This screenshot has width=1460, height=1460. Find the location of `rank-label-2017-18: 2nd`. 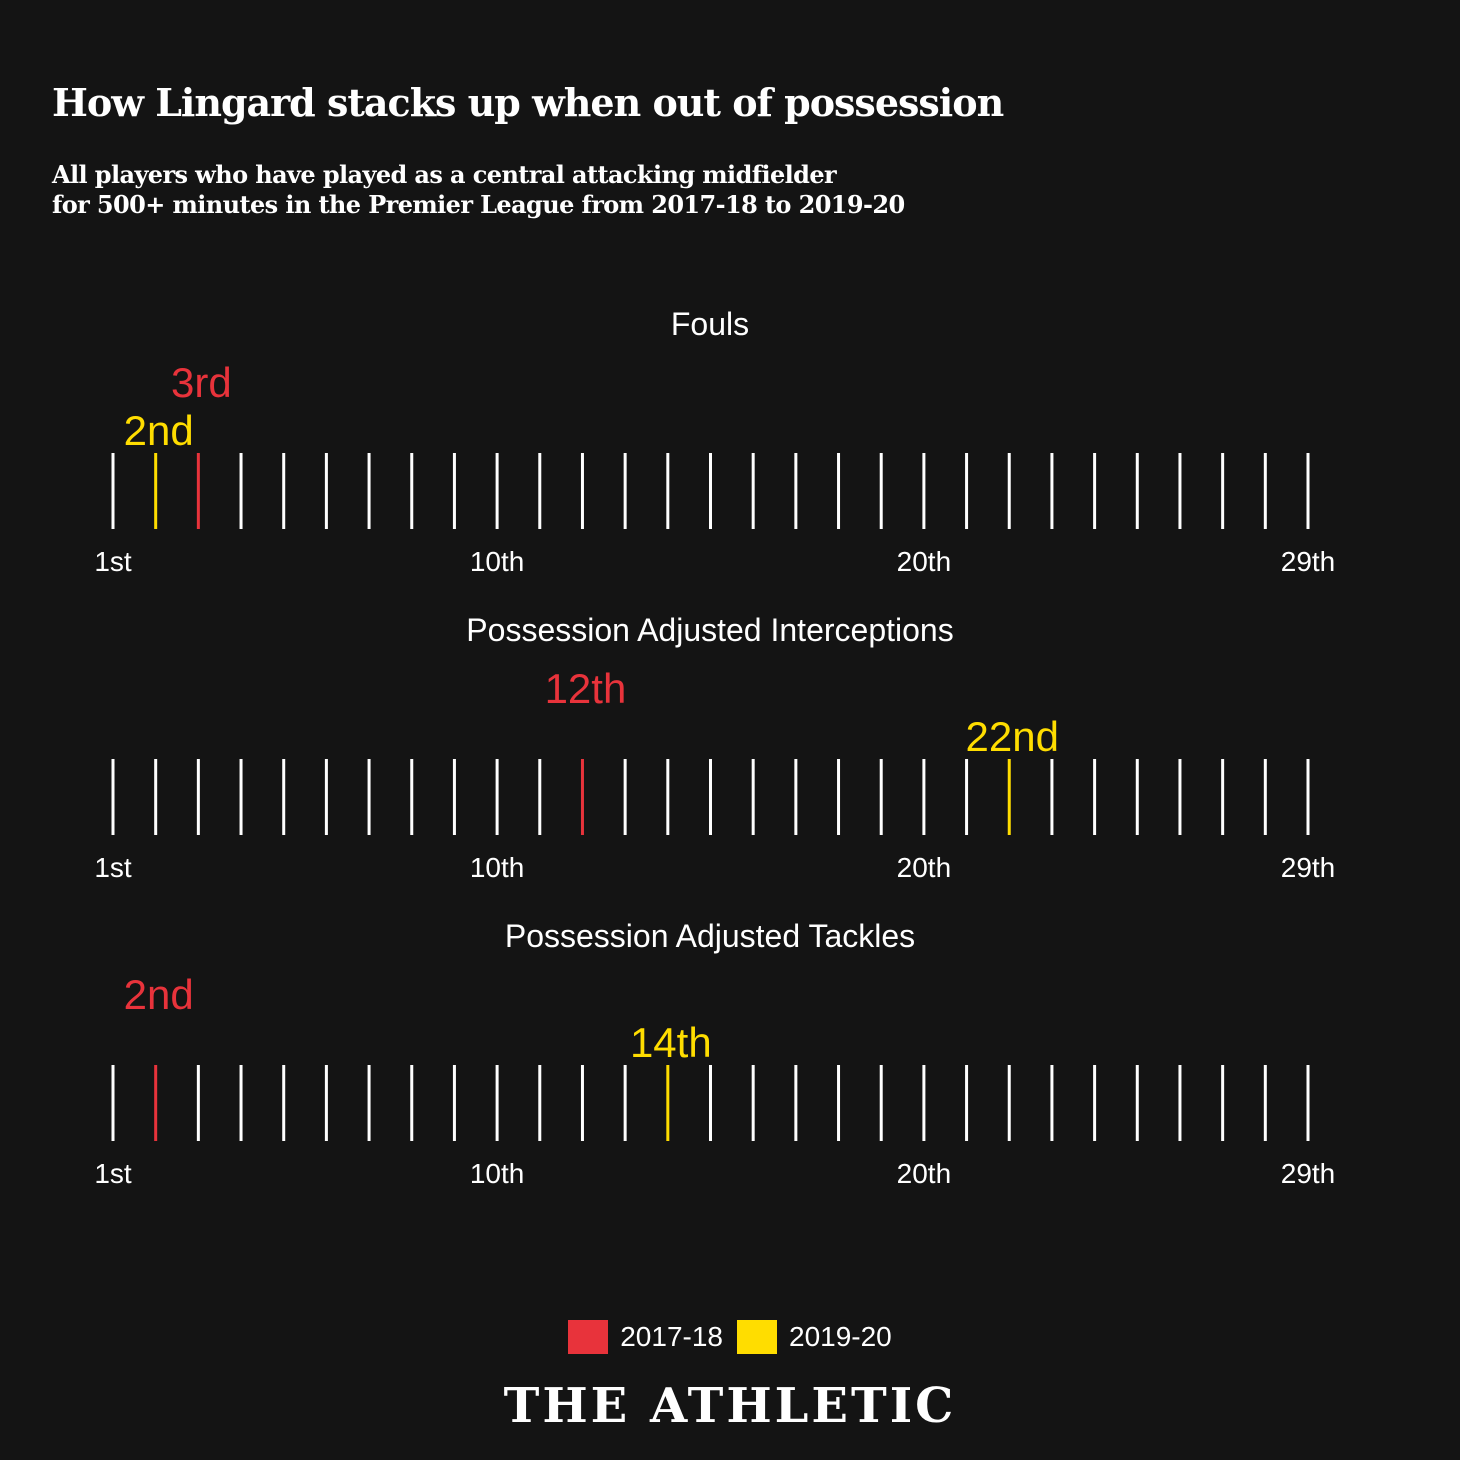

rank-label-2017-18: 2nd is located at coordinates (159, 994).